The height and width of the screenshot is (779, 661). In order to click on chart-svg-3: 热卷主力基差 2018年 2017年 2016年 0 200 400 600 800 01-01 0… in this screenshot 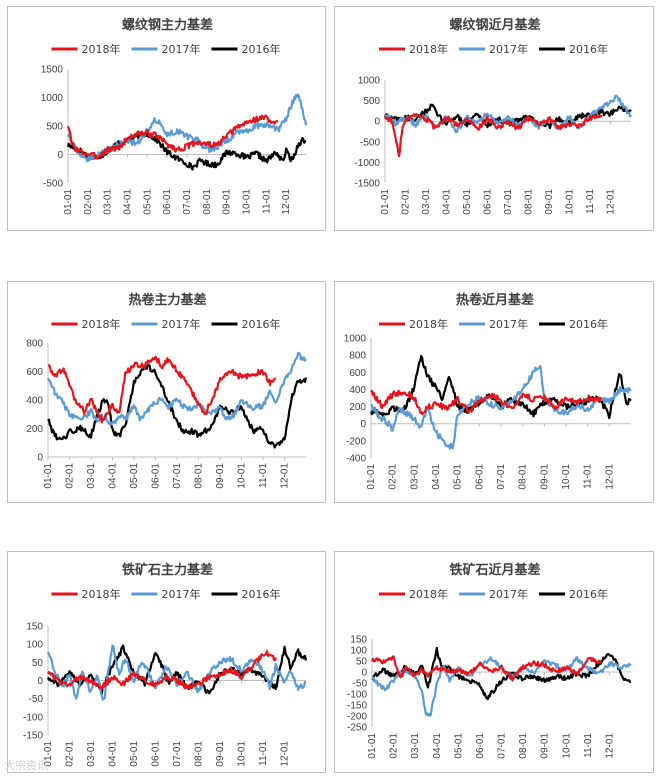, I will do `click(167, 390)`.